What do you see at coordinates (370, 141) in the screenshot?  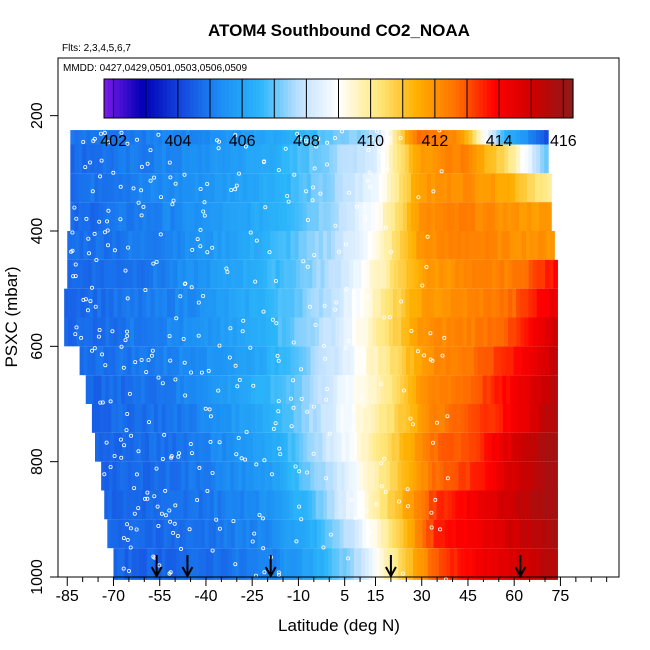 I see `colorbar-tick-label: 410` at bounding box center [370, 141].